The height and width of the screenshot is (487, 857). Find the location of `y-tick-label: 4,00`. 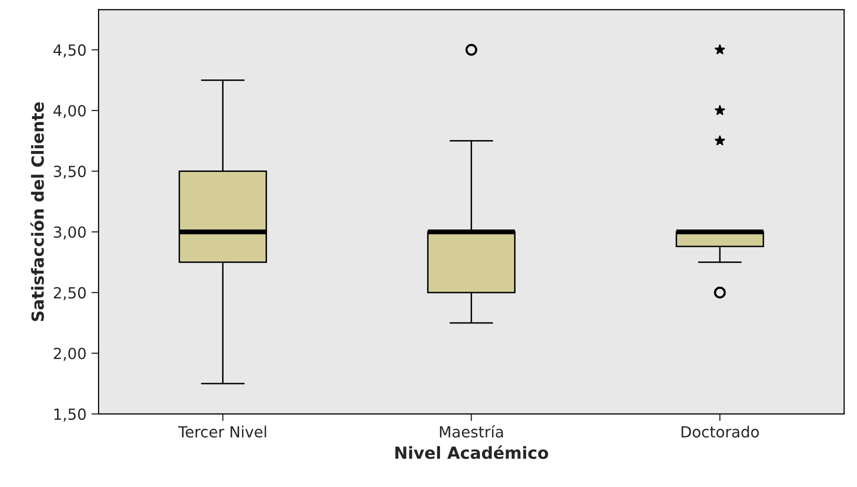

y-tick-label: 4,00 is located at coordinates (69, 111).